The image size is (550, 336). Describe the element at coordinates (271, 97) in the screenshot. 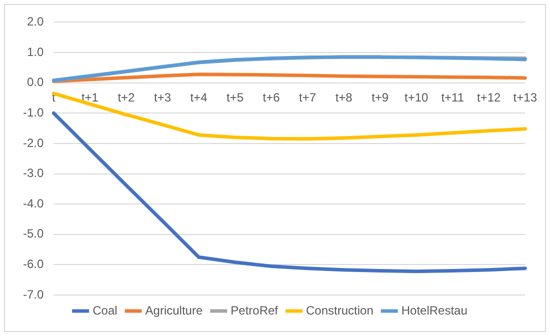

I see `x-tick-label: t+6` at that location.